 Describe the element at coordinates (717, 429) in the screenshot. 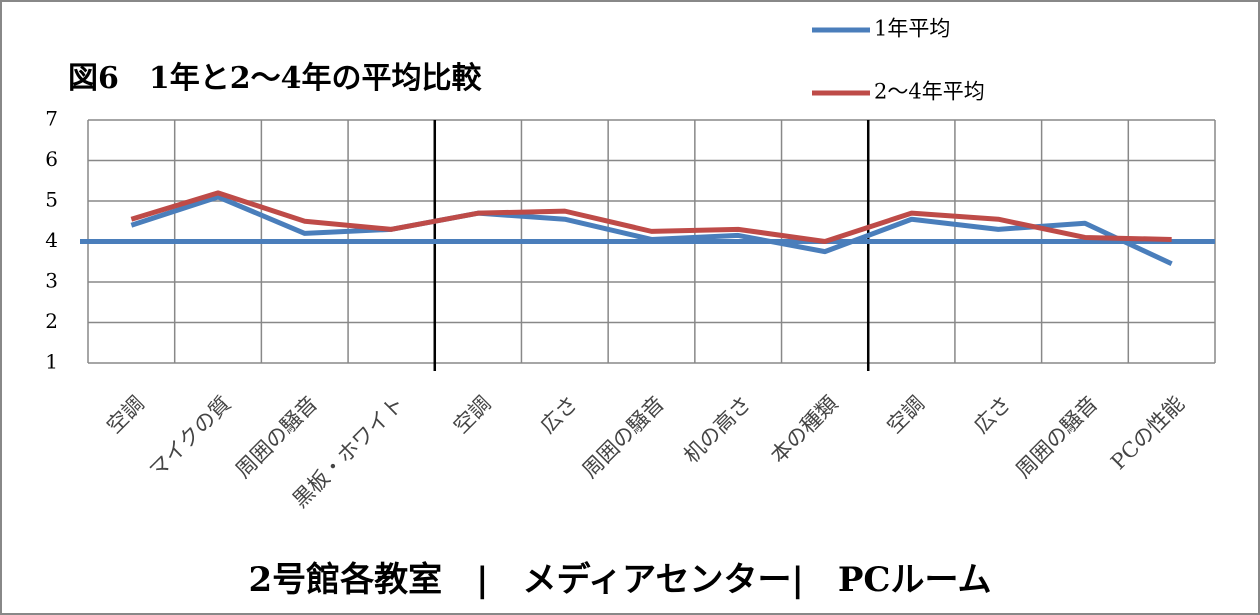

I see `x-tick-label: 机の高さ` at that location.